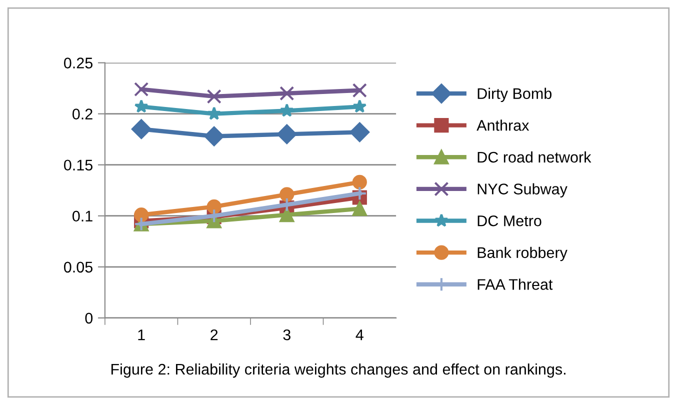 The height and width of the screenshot is (405, 677). What do you see at coordinates (78, 165) in the screenshot?
I see `y-tick-label: 0.15` at bounding box center [78, 165].